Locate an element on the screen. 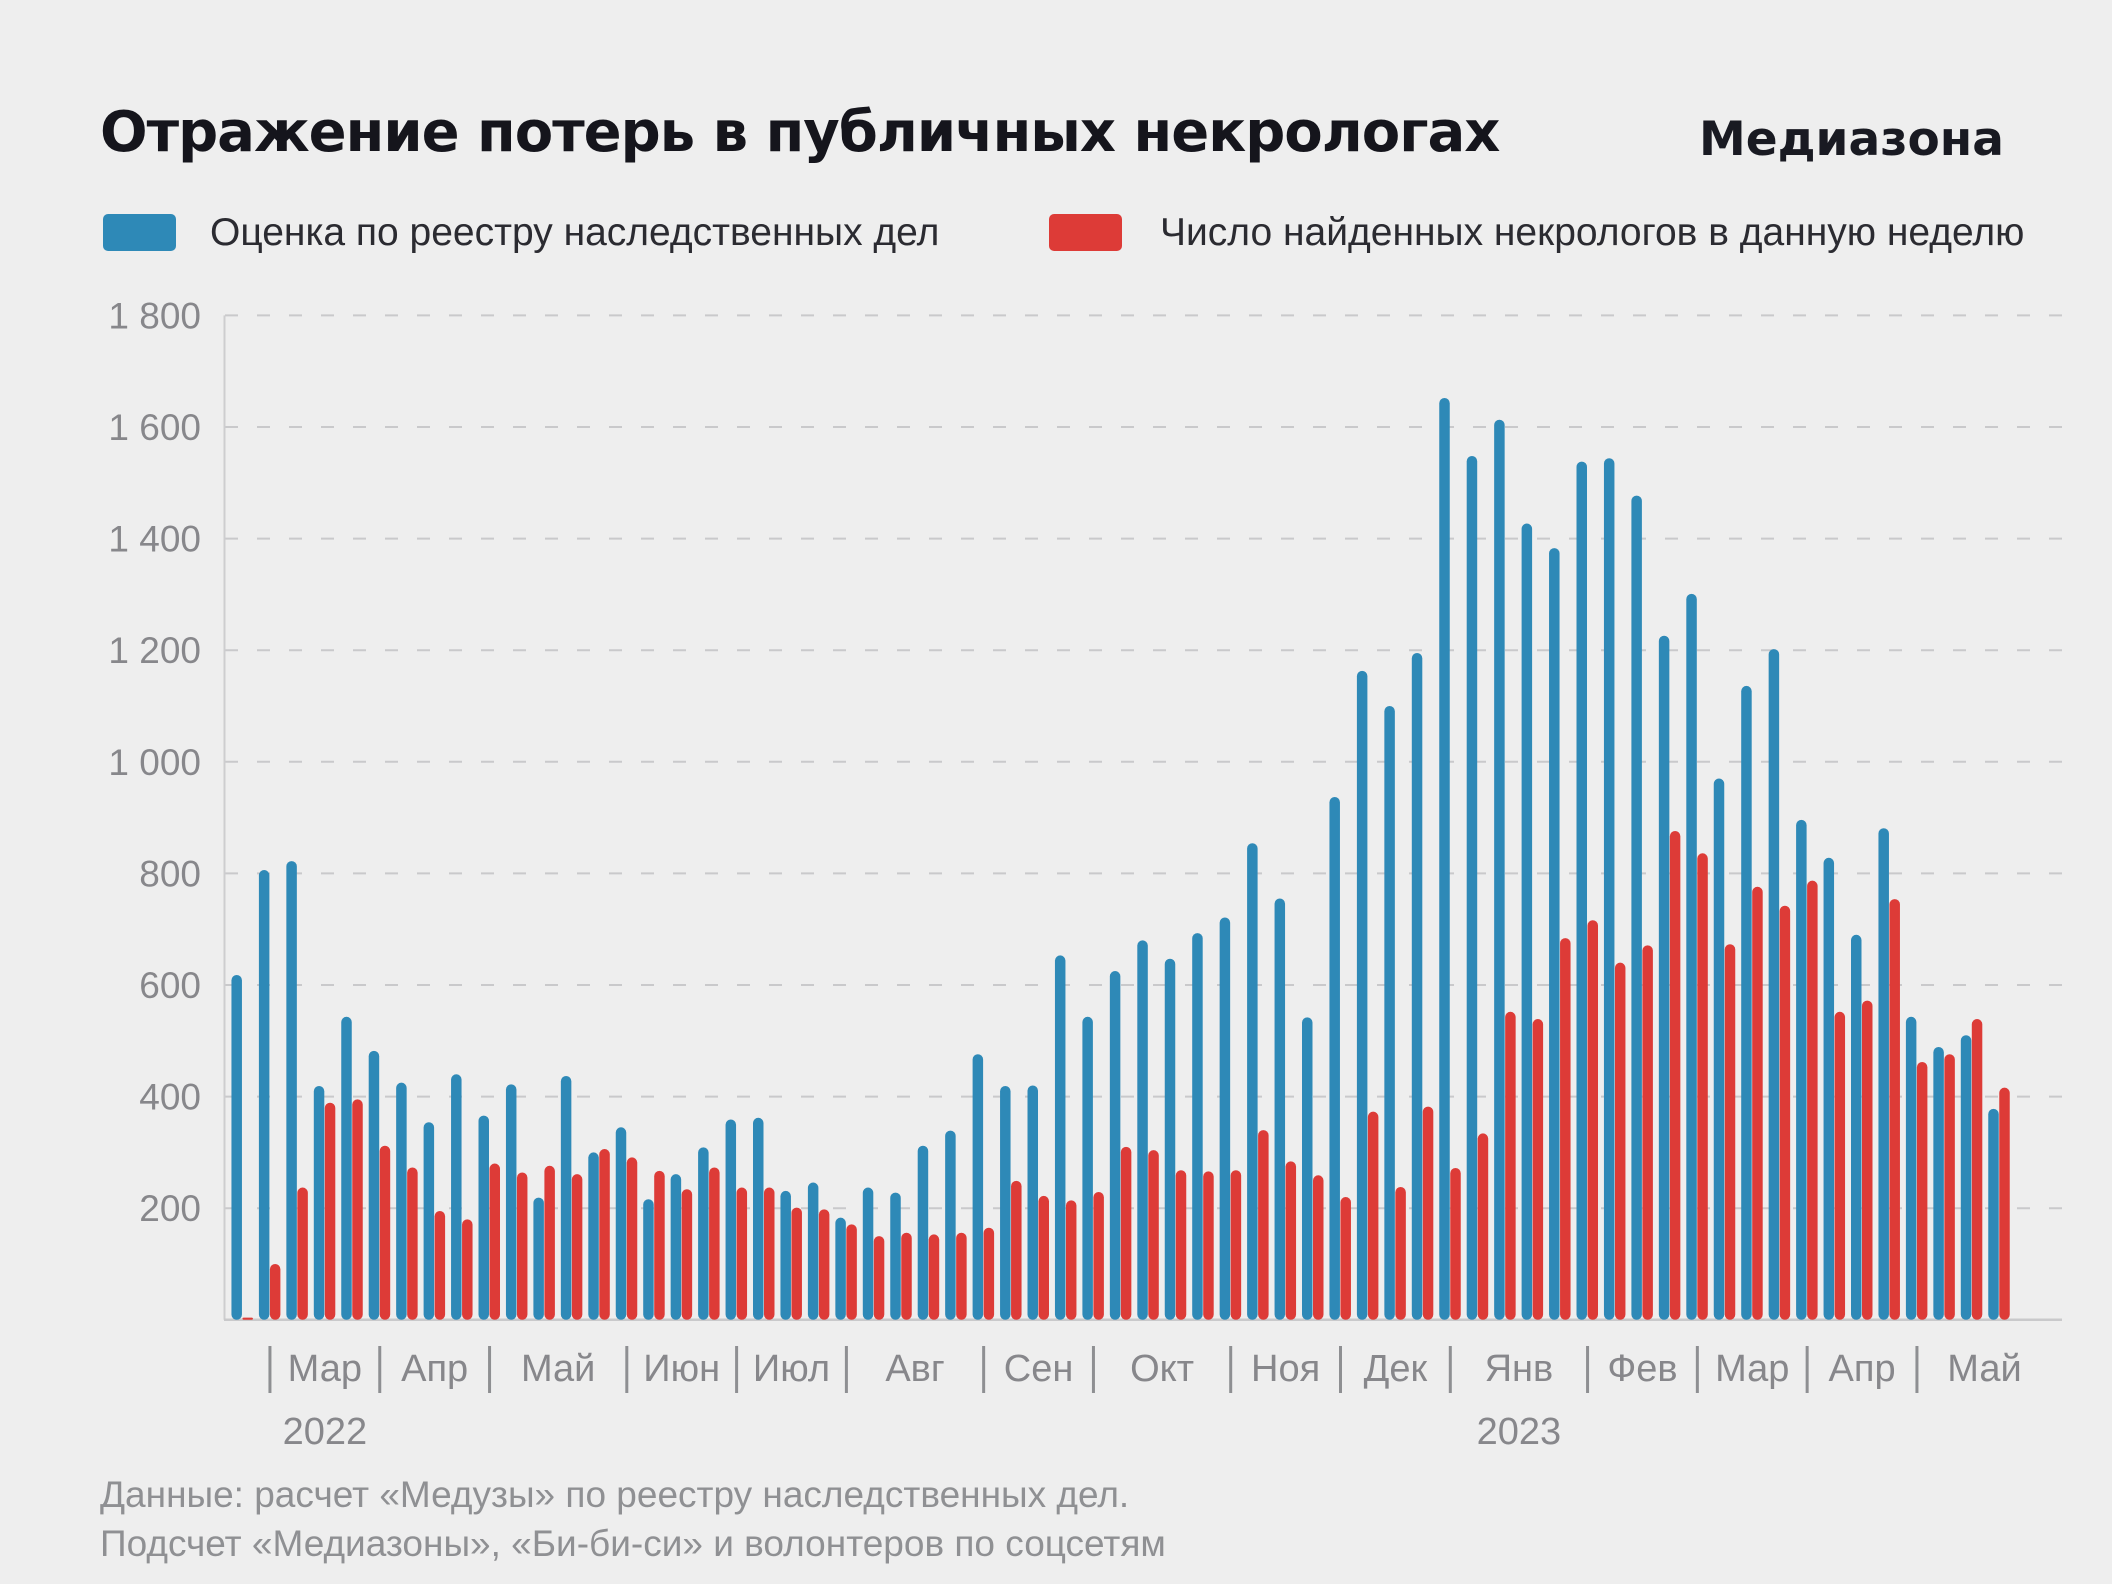  legend-swatch-obituaries is located at coordinates (1085, 232).